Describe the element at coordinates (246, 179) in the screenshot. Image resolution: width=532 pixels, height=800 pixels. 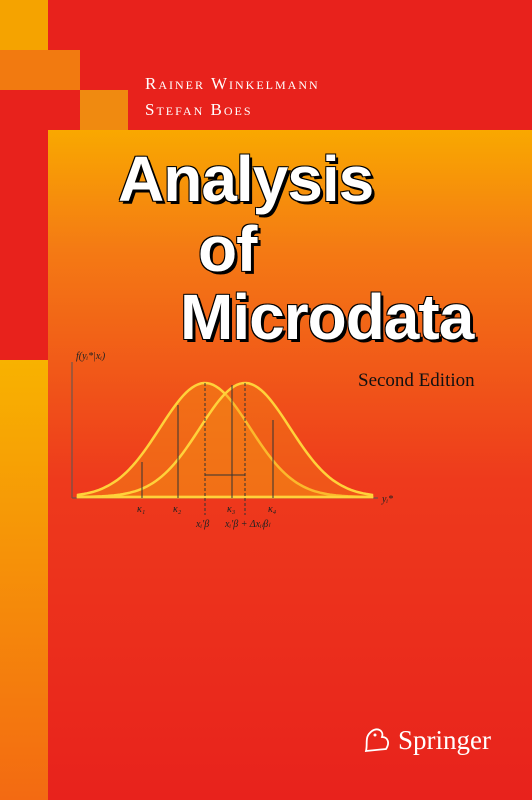
I see `title-line: Analysis` at that location.